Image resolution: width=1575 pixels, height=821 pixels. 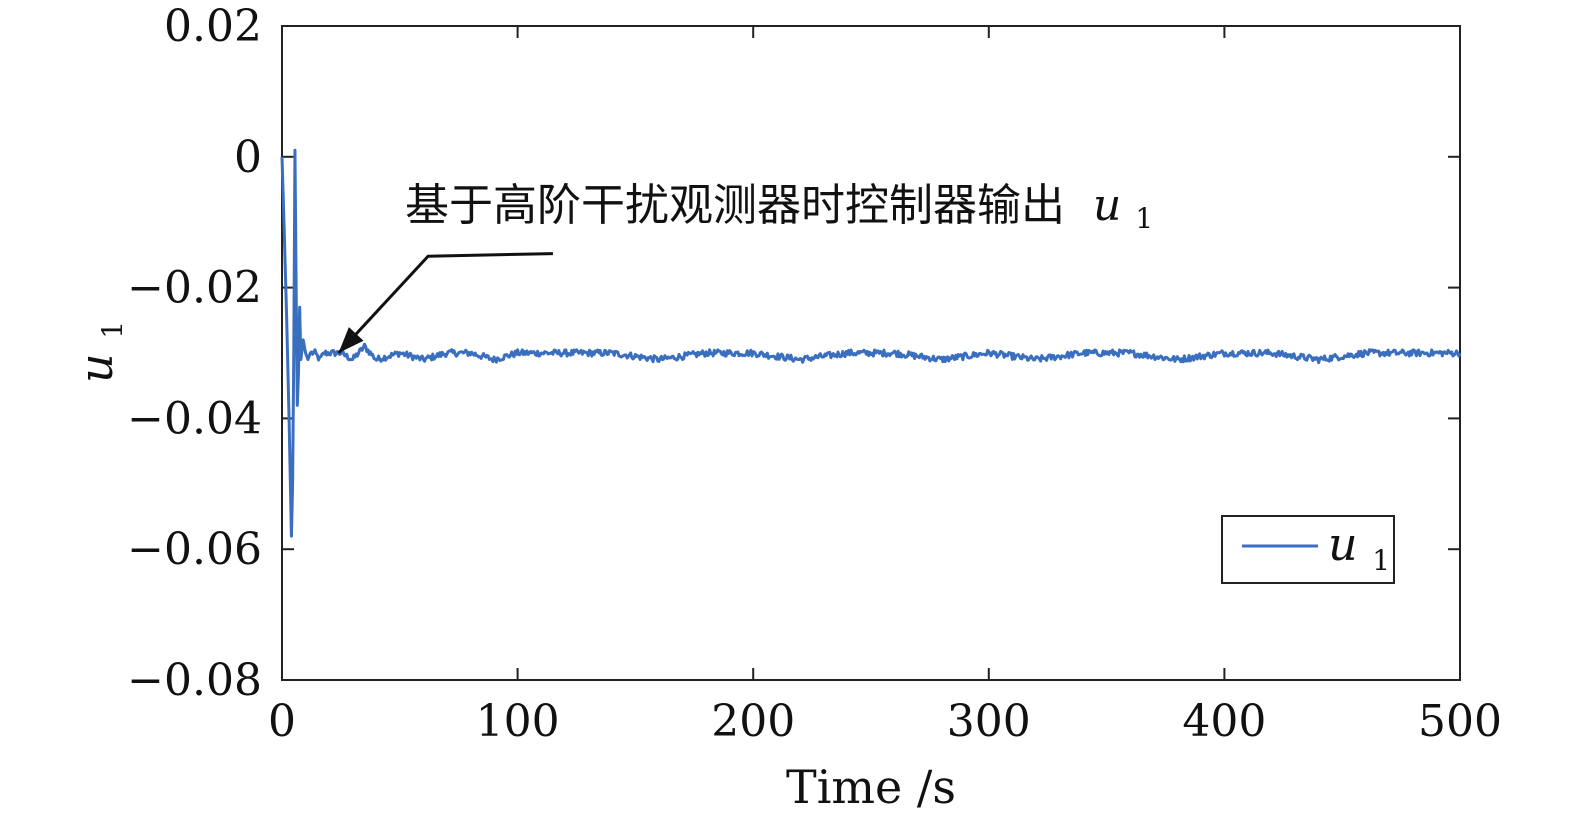 I want to click on y-tick-label: −0.04, so click(x=194, y=418).